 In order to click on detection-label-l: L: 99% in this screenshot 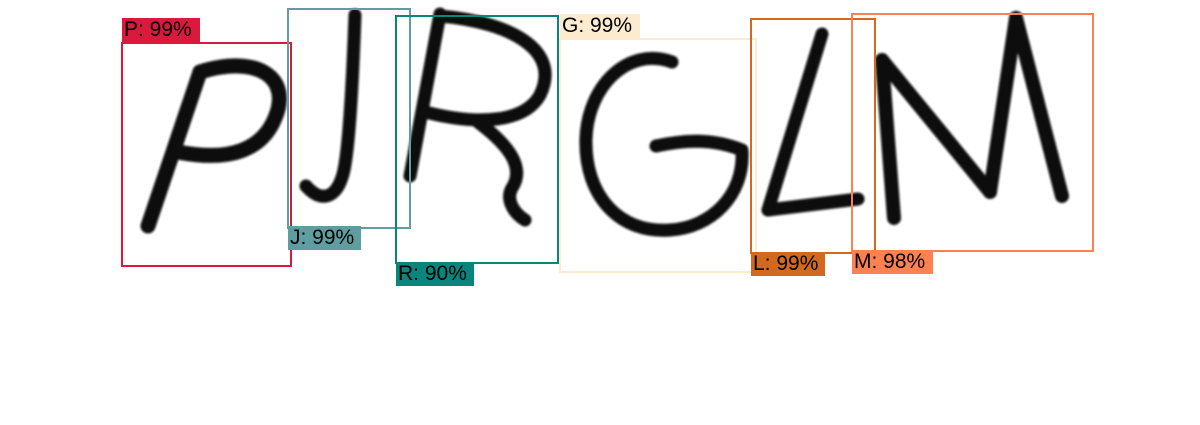, I will do `click(788, 264)`.